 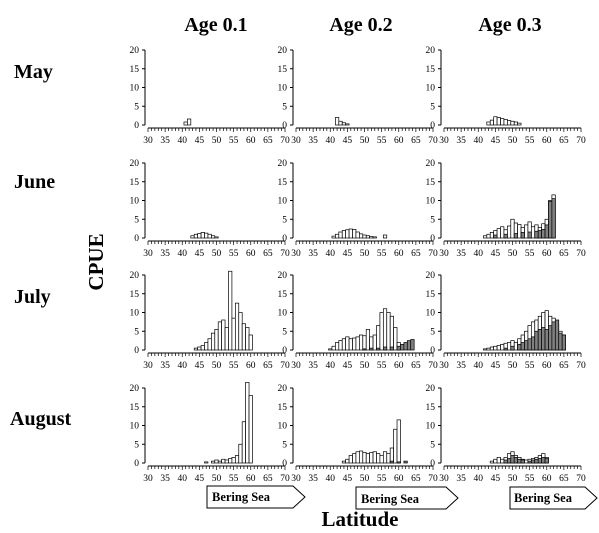 I want to click on row-headers: May June July August, so click(x=40, y=245).